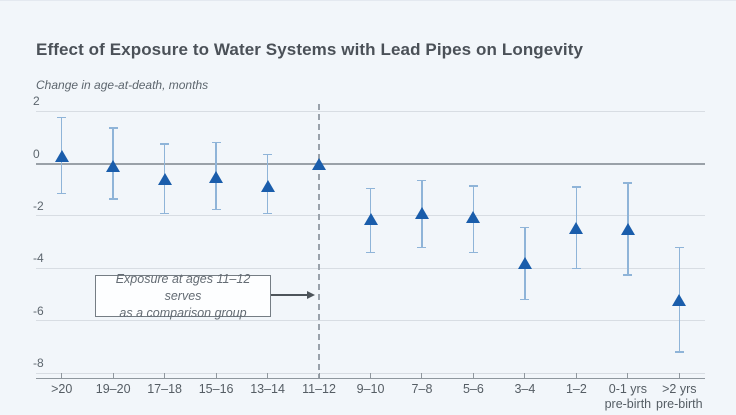  I want to click on x-tick-label: >2 yrs, so click(679, 389).